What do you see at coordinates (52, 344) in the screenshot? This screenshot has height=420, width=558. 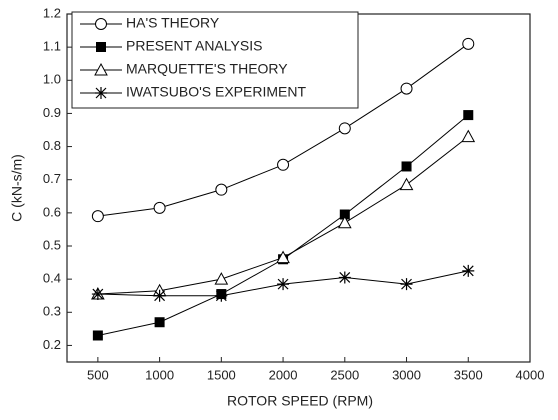 I see `y-tick-label: 0.2` at bounding box center [52, 344].